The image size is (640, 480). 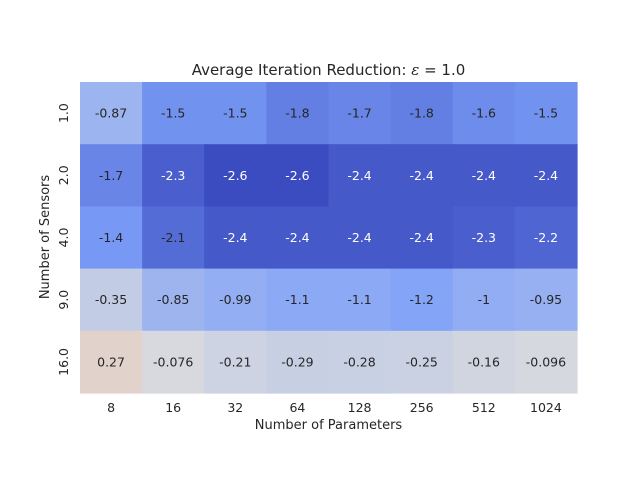 I want to click on heatmap-cell-value-label: -1.2, so click(x=421, y=299).